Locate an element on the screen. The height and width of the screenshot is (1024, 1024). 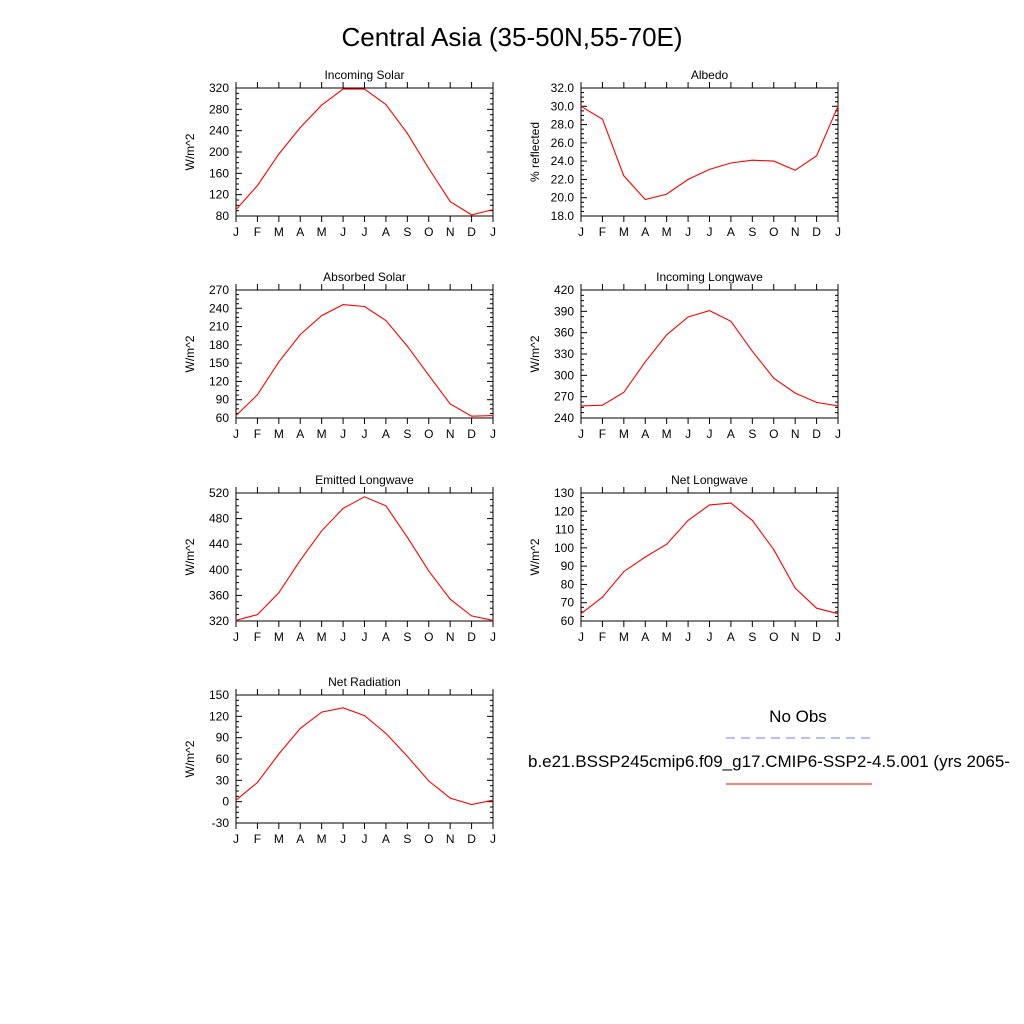
y-tick-label: 80 is located at coordinates (568, 584).